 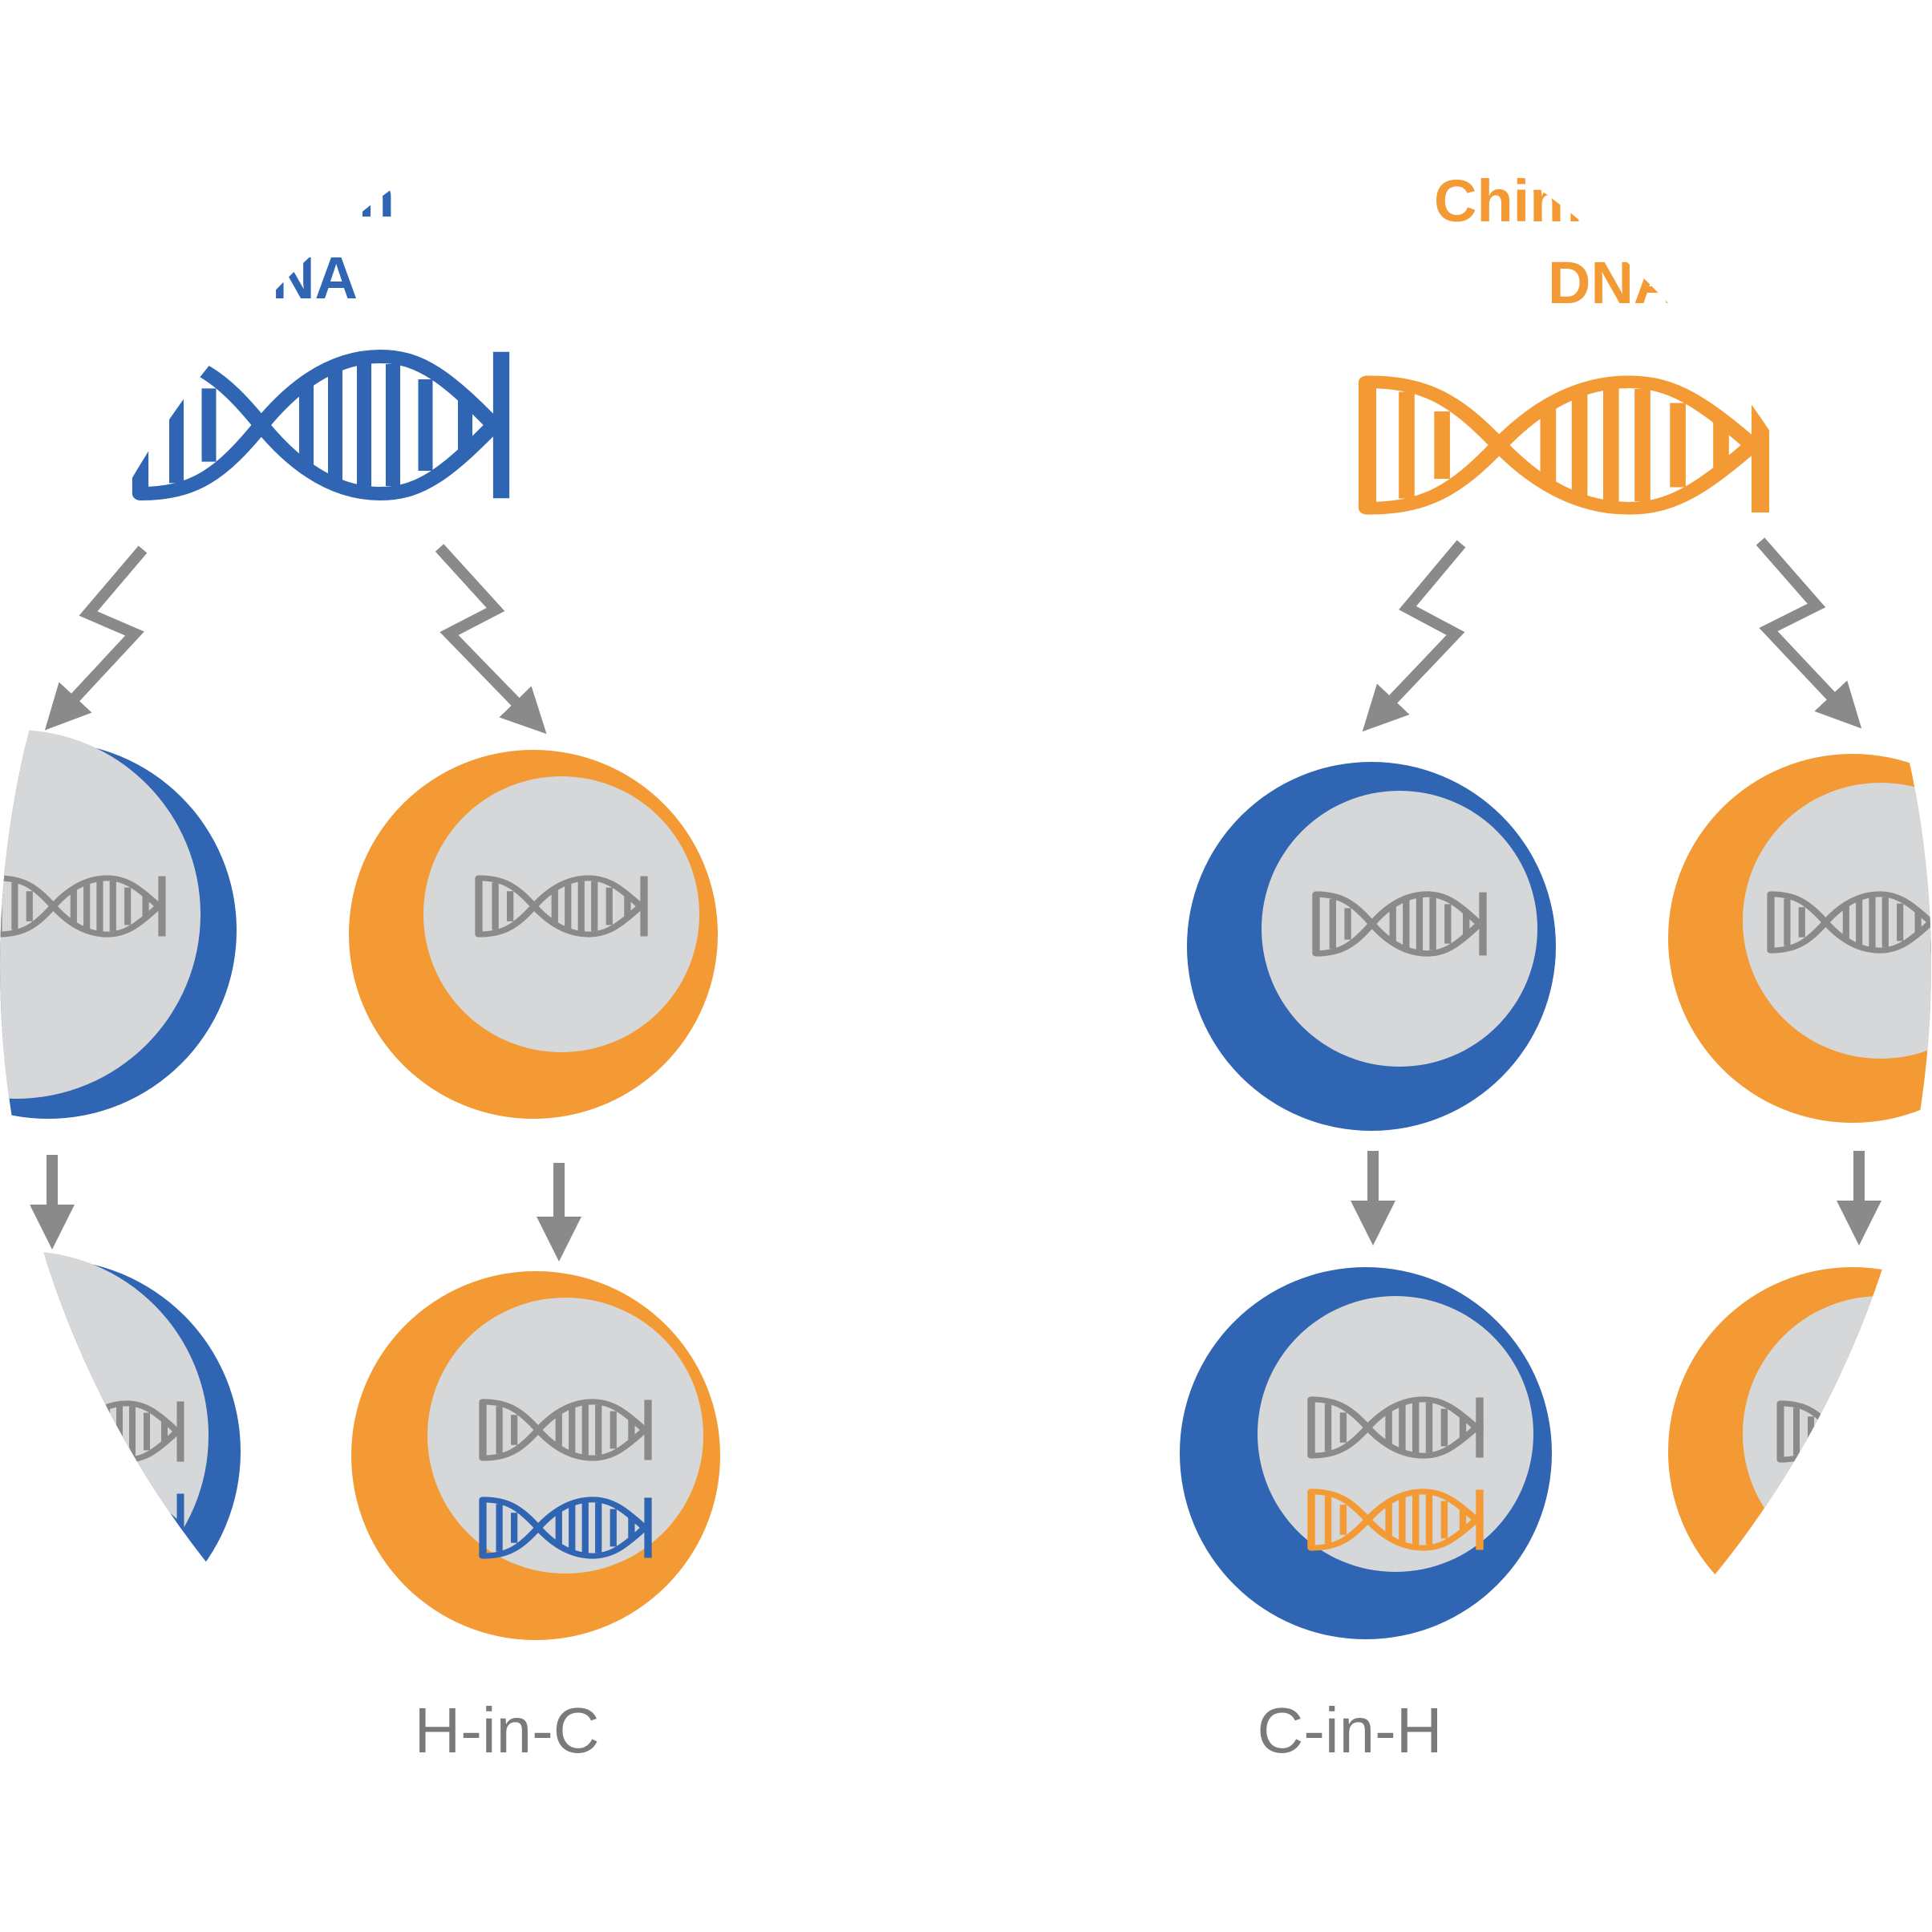 I want to click on c-in-h-cell, so click(x=1366, y=1453).